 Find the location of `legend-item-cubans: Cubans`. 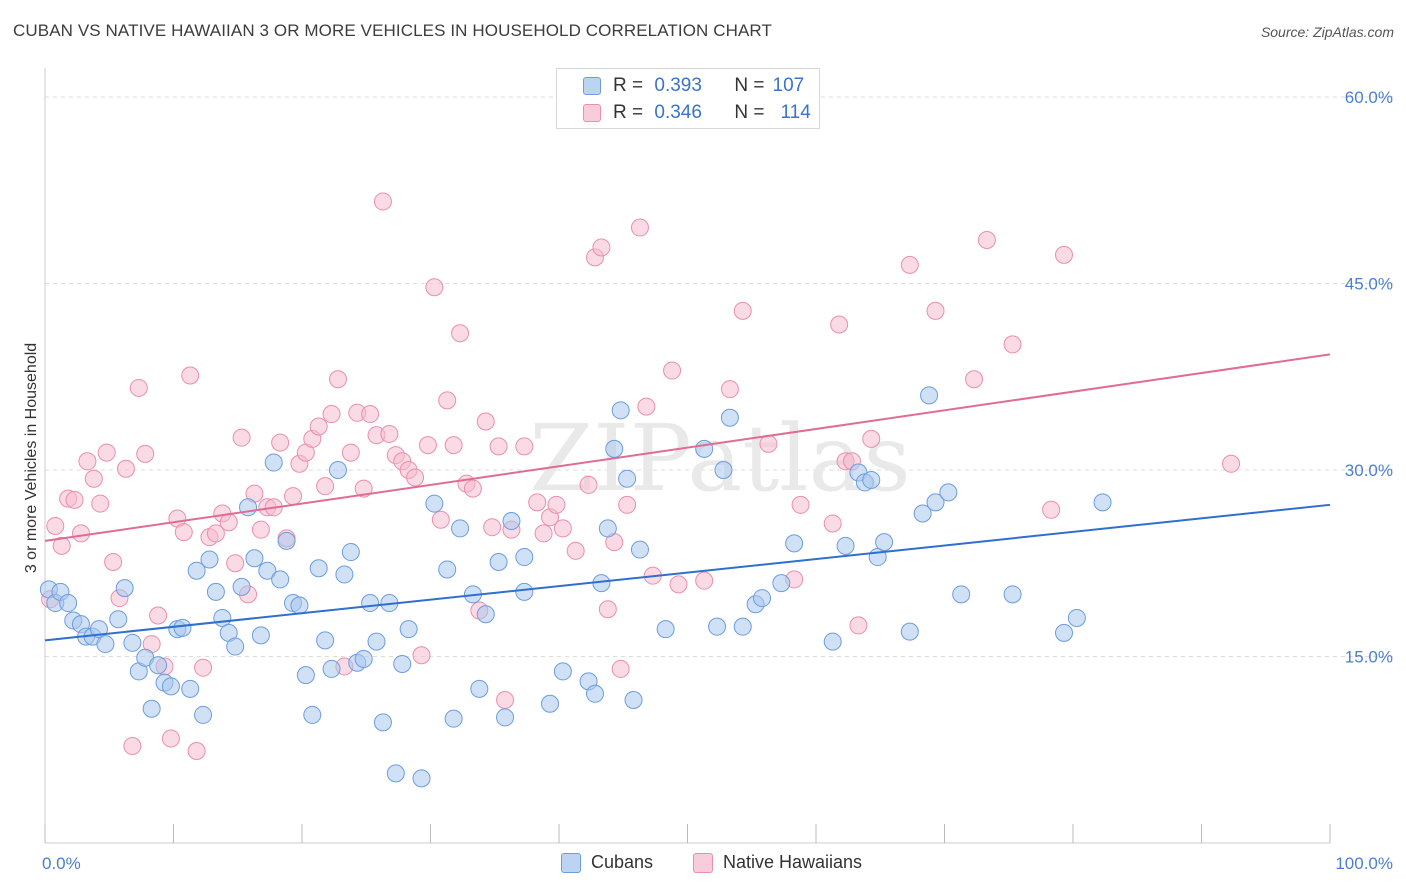

legend-item-cubans: Cubans is located at coordinates (607, 862).